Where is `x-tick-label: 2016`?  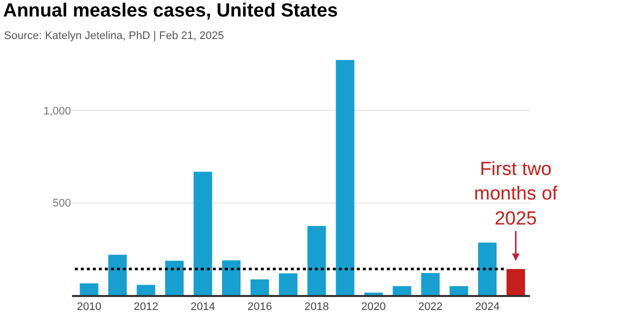
x-tick-label: 2016 is located at coordinates (260, 306).